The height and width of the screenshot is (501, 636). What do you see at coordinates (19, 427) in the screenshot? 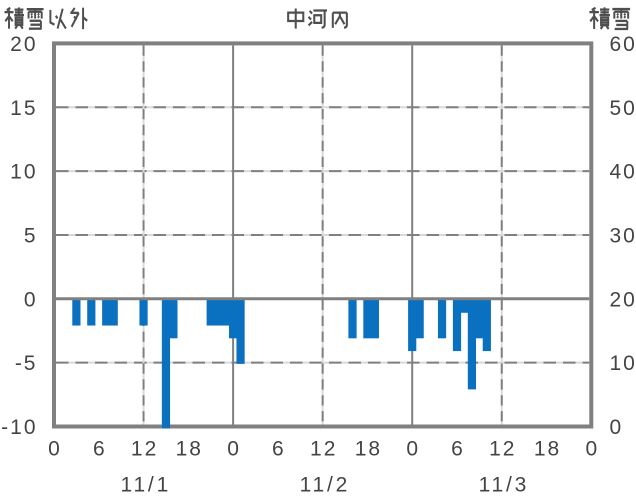
I see `svg-text: -10` at bounding box center [19, 427].